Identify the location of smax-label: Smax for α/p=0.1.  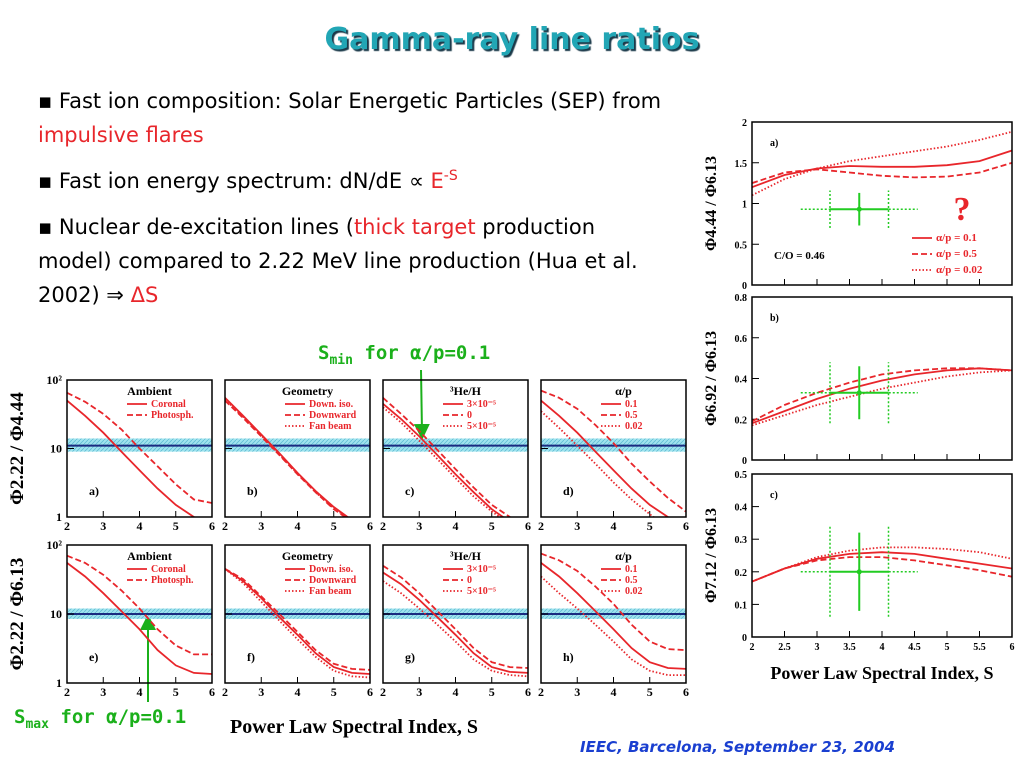
(100, 718).